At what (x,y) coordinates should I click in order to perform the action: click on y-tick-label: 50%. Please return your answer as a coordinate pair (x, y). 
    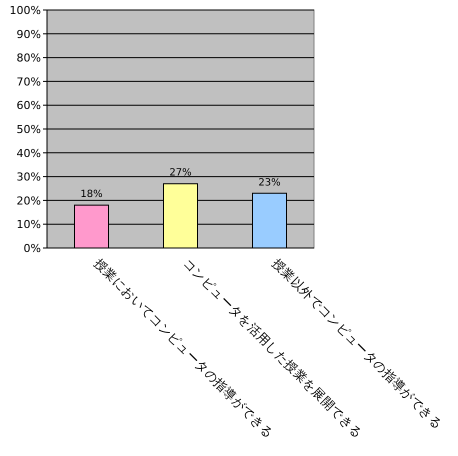
    Looking at the image, I should click on (28, 129).